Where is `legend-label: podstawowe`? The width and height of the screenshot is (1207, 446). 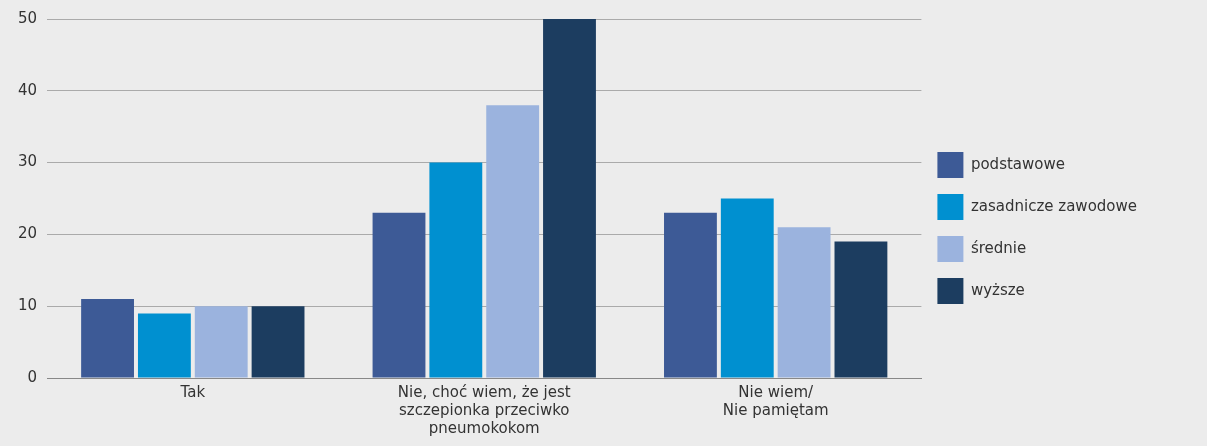
legend-label: podstawowe is located at coordinates (1017, 163).